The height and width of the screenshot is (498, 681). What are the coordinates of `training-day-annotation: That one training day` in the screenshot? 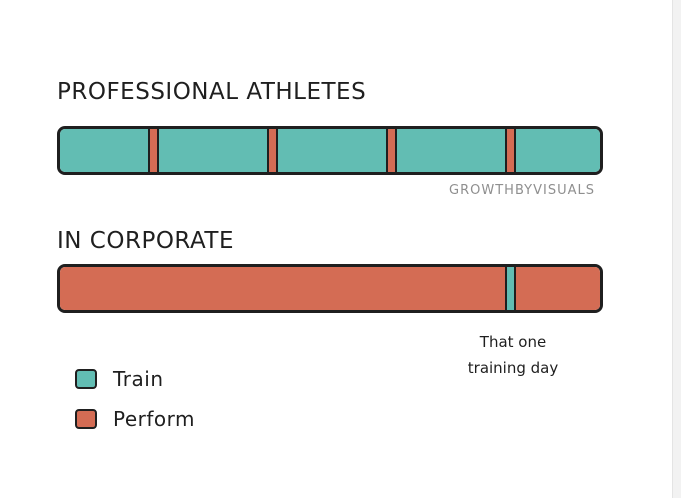 It's located at (513, 355).